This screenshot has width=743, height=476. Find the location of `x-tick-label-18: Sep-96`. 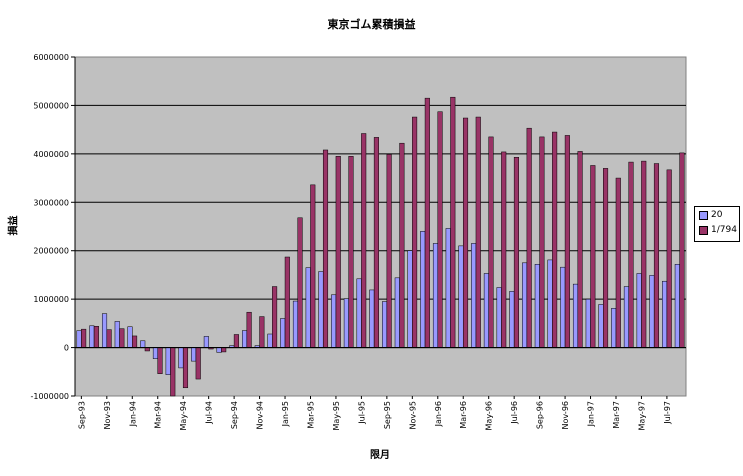

x-tick-label-18: Sep-96 is located at coordinates (540, 415).